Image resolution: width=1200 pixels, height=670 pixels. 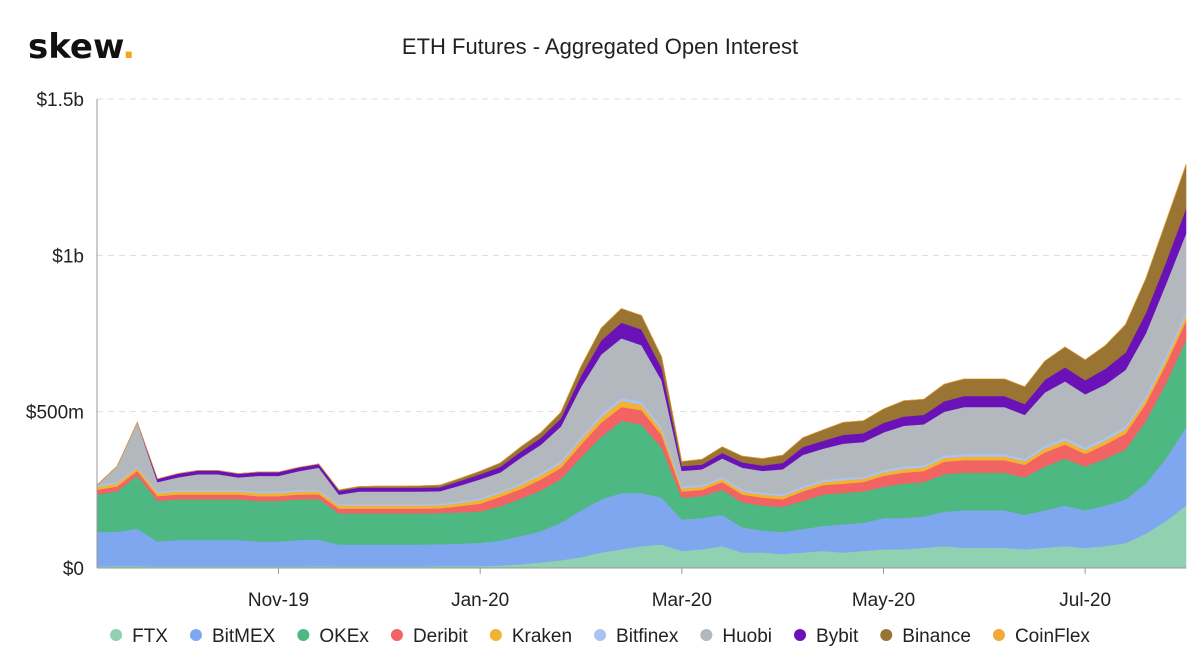 What do you see at coordinates (278, 600) in the screenshot?
I see `x-tick-label: Nov-19` at bounding box center [278, 600].